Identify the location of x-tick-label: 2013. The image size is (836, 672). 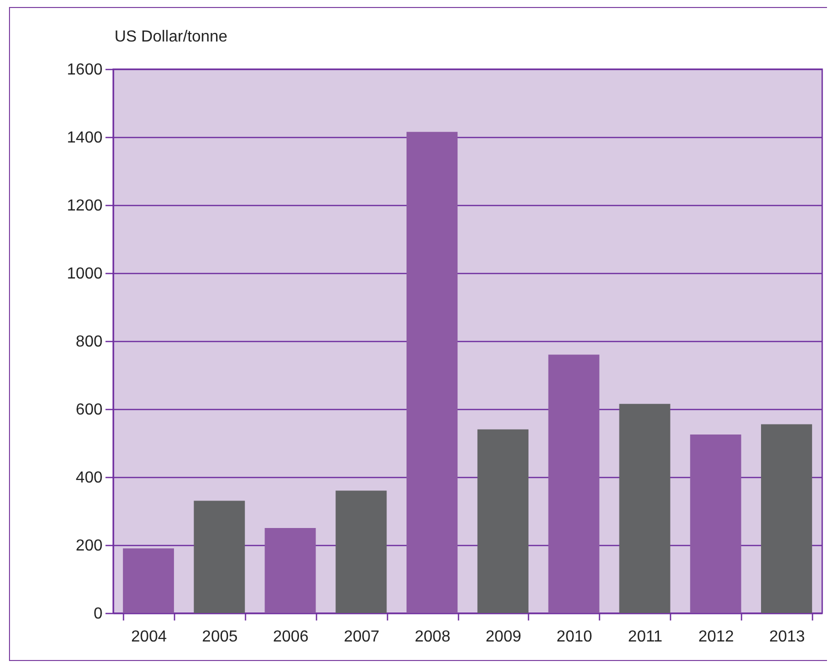
(787, 637).